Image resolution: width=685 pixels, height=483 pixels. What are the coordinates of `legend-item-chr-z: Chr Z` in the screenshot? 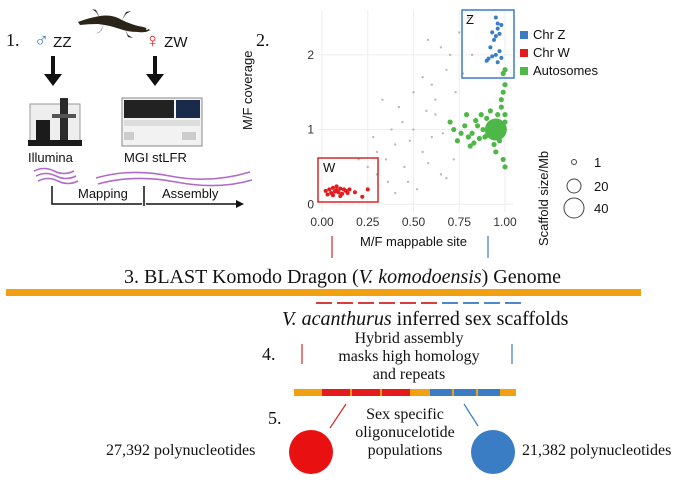 It's located at (559, 35).